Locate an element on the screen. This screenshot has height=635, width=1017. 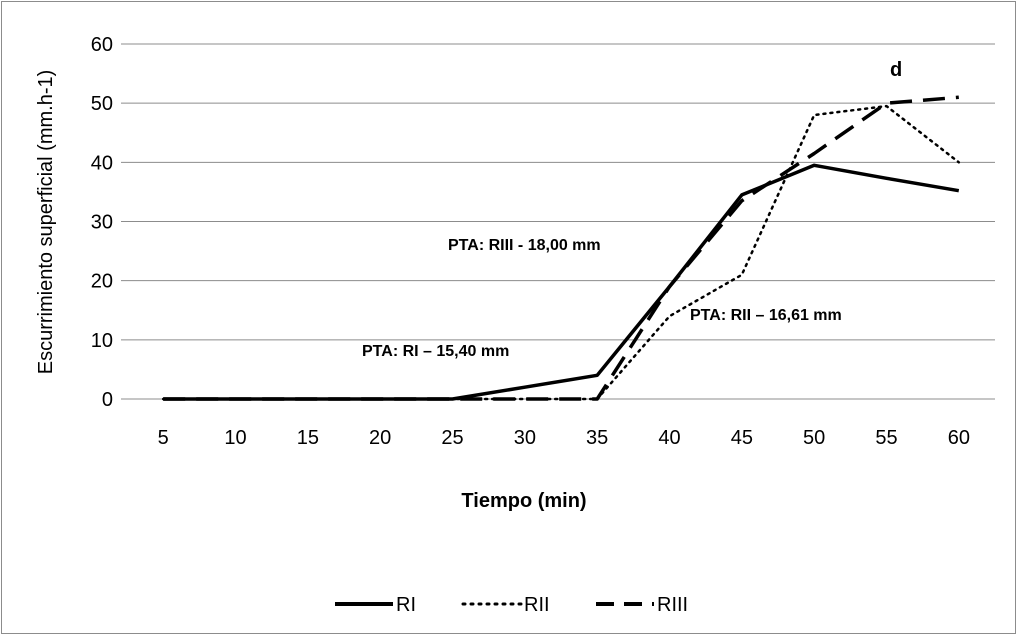
x-tick-label: 15 is located at coordinates (308, 438).